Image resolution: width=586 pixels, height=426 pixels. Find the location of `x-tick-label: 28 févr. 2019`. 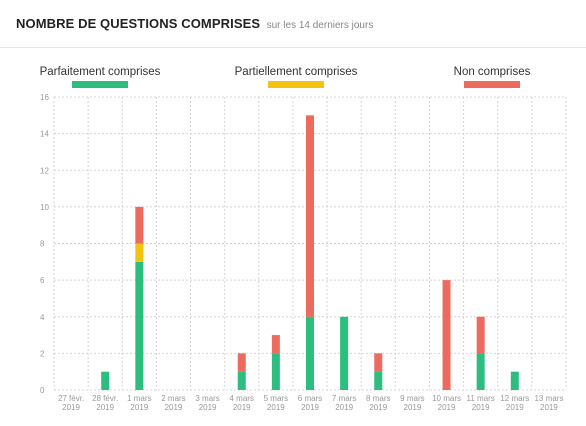

x-tick-label: 28 févr. 2019 is located at coordinates (105, 403).